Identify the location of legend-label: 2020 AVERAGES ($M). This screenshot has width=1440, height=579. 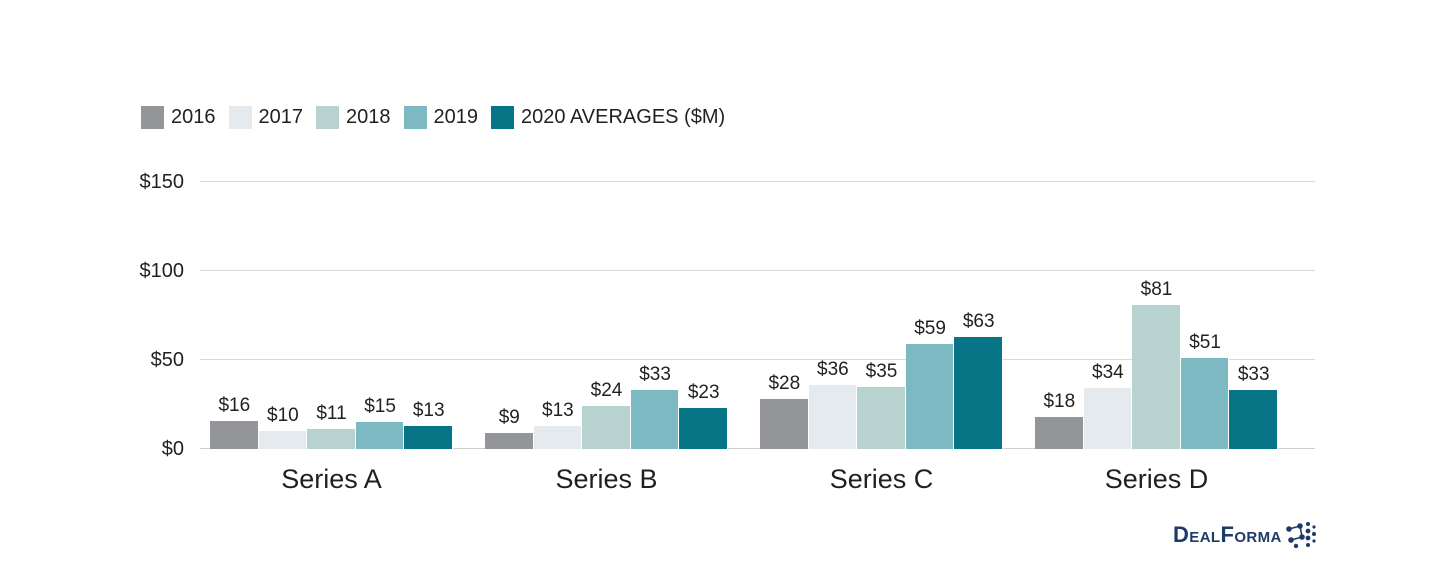
(623, 117).